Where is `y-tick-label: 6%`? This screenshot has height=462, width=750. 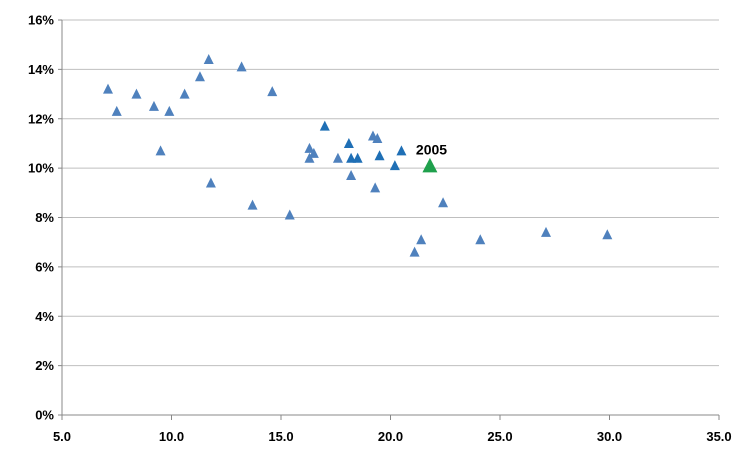
y-tick-label: 6% is located at coordinates (44, 266).